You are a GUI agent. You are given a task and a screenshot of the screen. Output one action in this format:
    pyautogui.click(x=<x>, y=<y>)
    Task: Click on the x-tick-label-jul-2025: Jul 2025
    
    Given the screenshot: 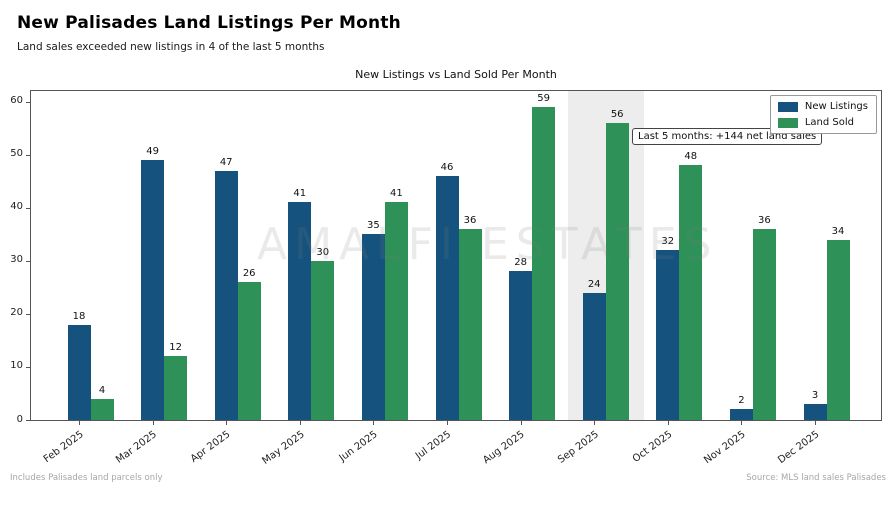 What is the action you would take?
    pyautogui.click(x=434, y=445)
    